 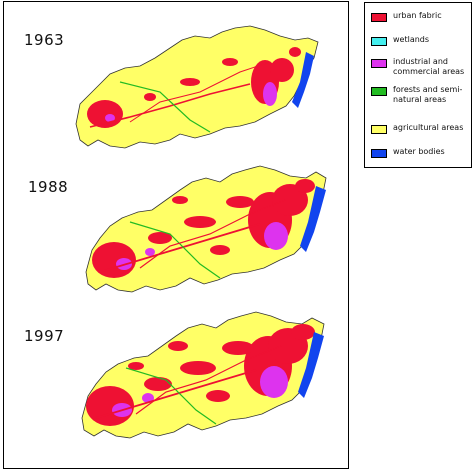 I want to click on year-label-1997: 1997, so click(x=44, y=336).